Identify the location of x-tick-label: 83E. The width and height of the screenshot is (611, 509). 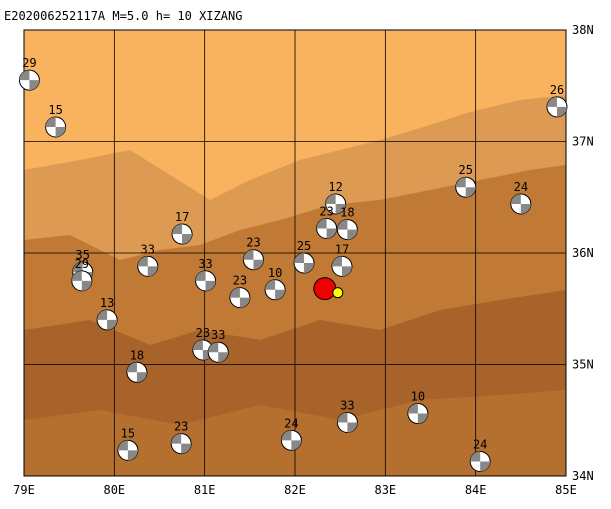
(385, 490).